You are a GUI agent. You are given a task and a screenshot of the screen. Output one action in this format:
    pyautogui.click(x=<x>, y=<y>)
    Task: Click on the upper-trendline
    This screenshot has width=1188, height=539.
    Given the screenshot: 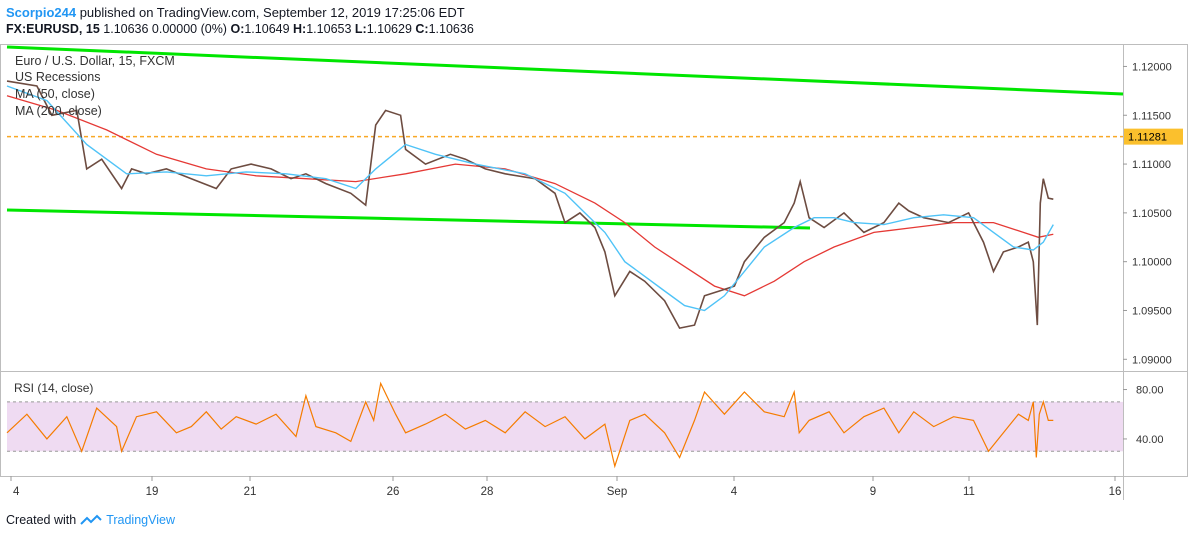 What is the action you would take?
    pyautogui.click(x=565, y=70)
    